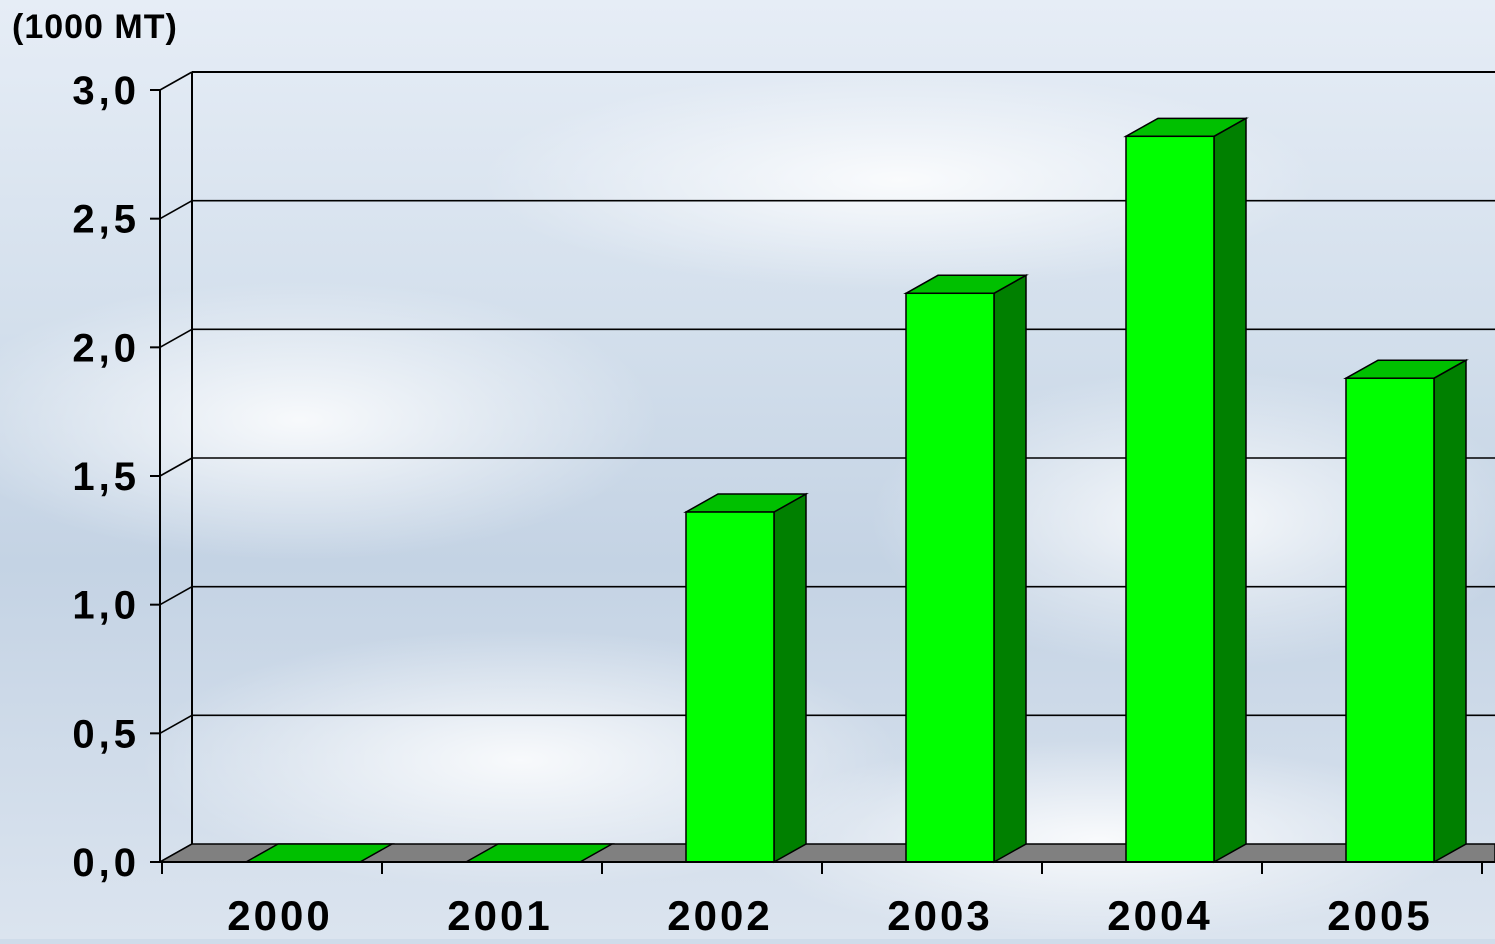 The height and width of the screenshot is (944, 1495). Describe the element at coordinates (106, 606) in the screenshot. I see `y-tick-label: 1,0` at that location.